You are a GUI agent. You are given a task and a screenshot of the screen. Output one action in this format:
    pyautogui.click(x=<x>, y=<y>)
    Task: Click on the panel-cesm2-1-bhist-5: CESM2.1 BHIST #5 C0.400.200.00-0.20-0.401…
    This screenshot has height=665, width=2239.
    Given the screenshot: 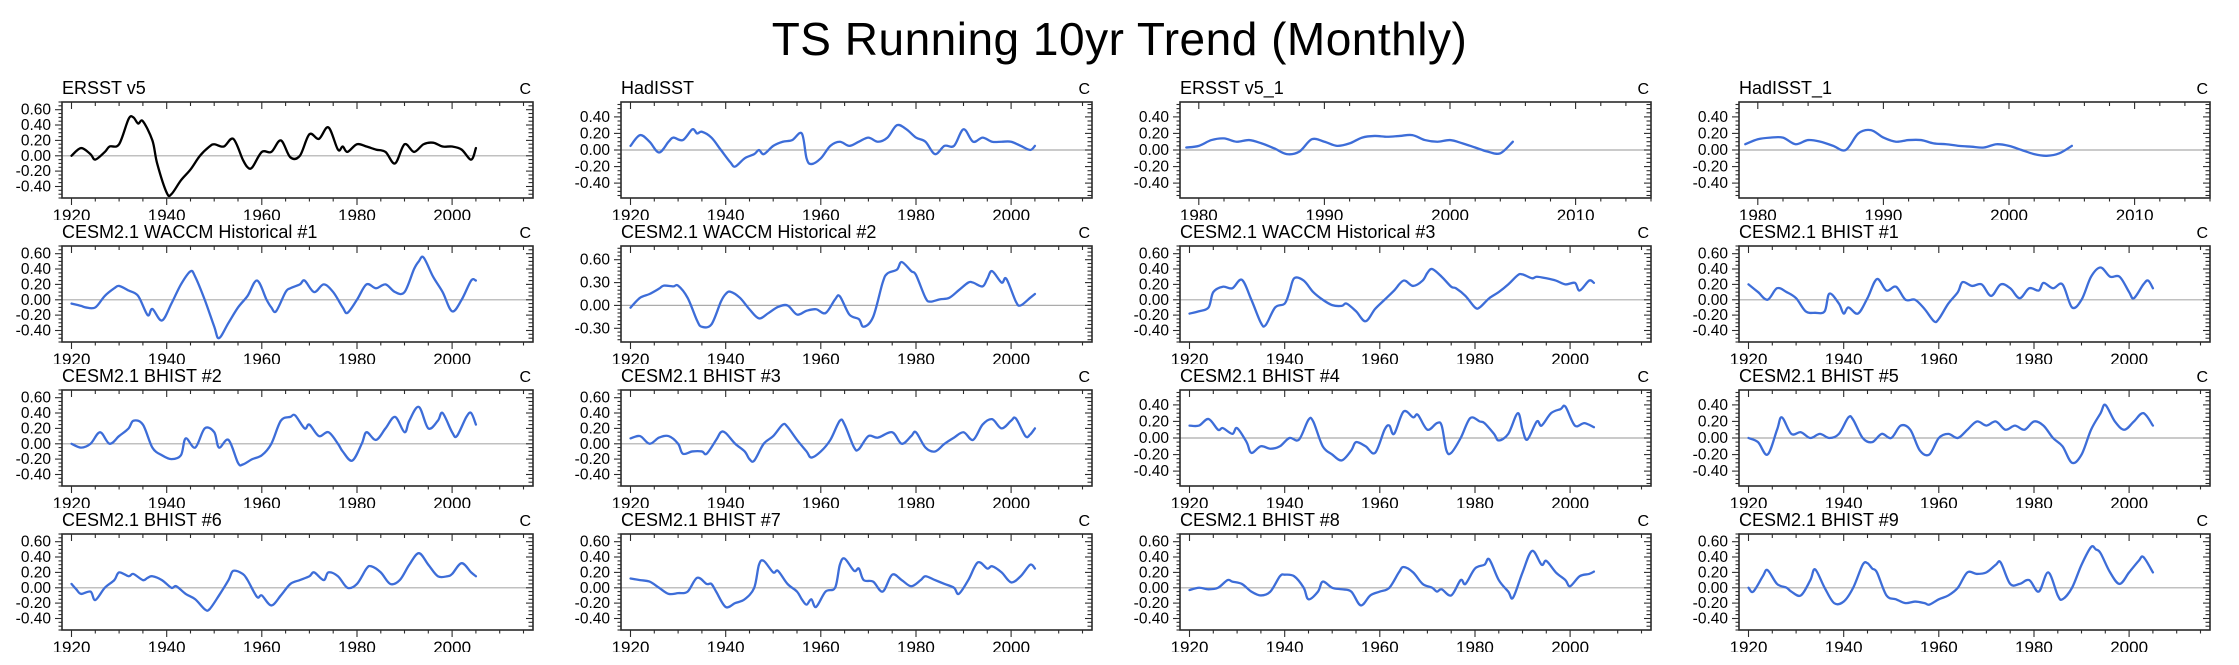 What is the action you would take?
    pyautogui.click(x=1952, y=437)
    